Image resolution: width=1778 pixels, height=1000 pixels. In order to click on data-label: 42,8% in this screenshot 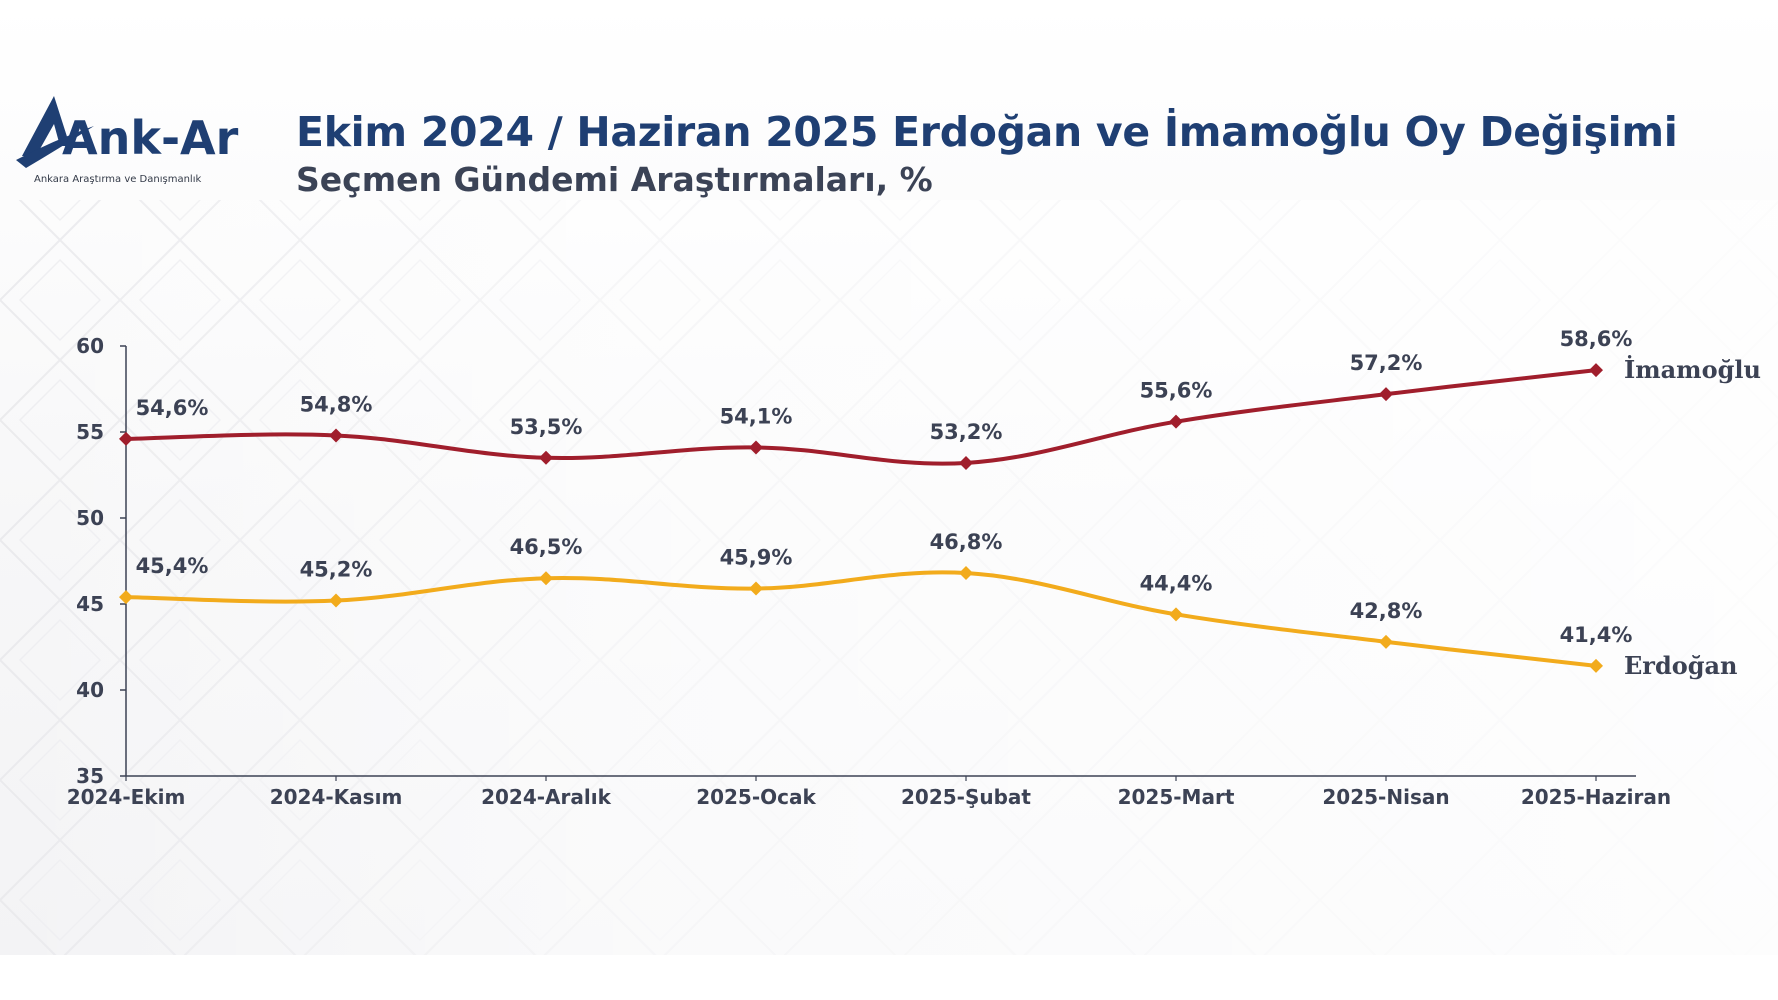, I will do `click(1386, 611)`.